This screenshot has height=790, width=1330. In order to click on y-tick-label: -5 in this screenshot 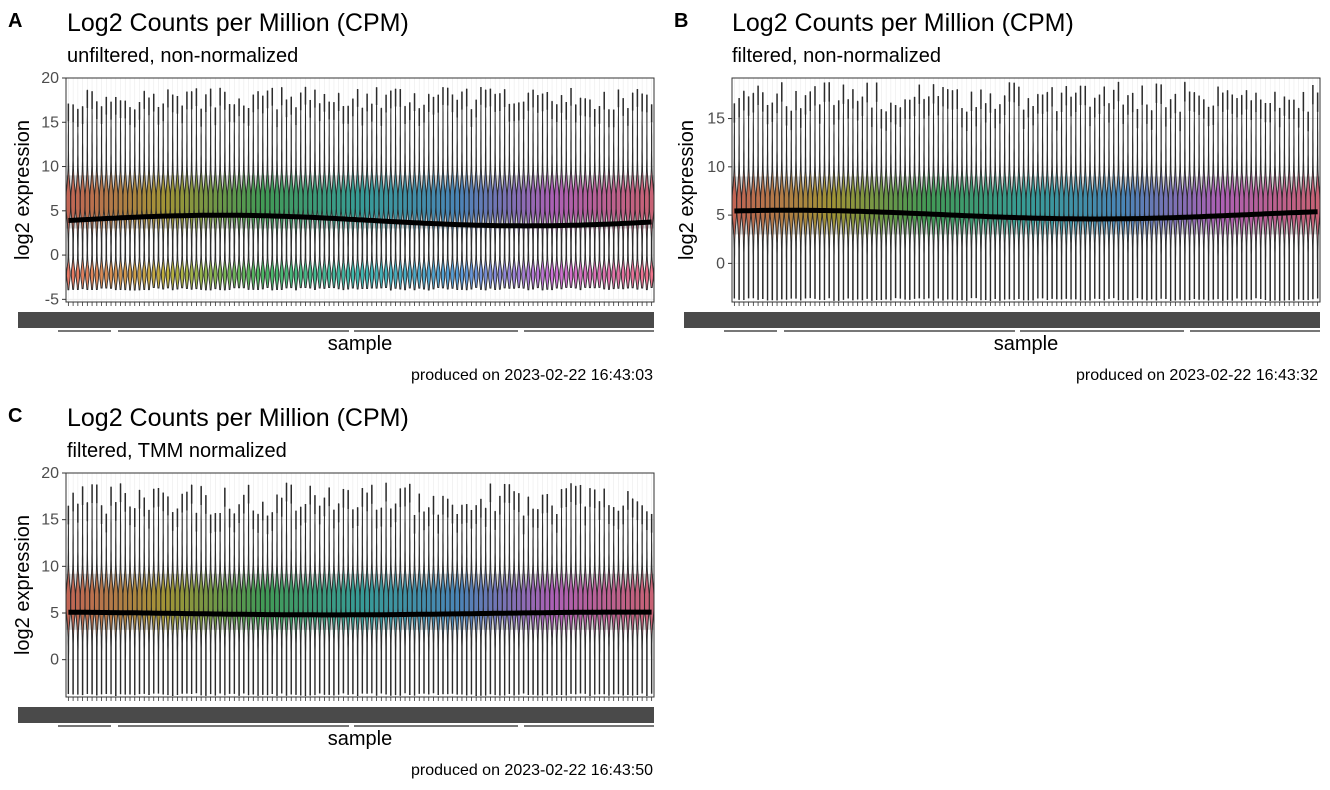, I will do `click(52, 299)`.